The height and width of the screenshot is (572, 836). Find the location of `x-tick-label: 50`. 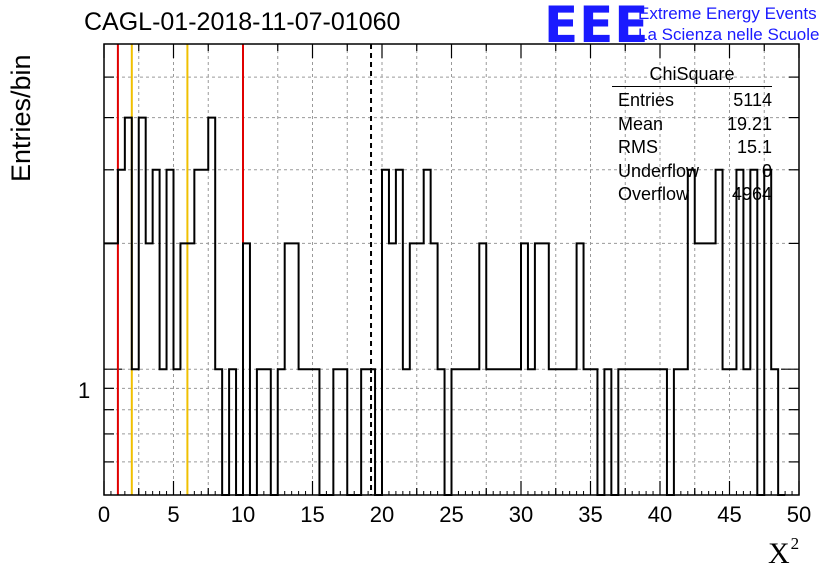

x-tick-label: 50 is located at coordinates (799, 514).